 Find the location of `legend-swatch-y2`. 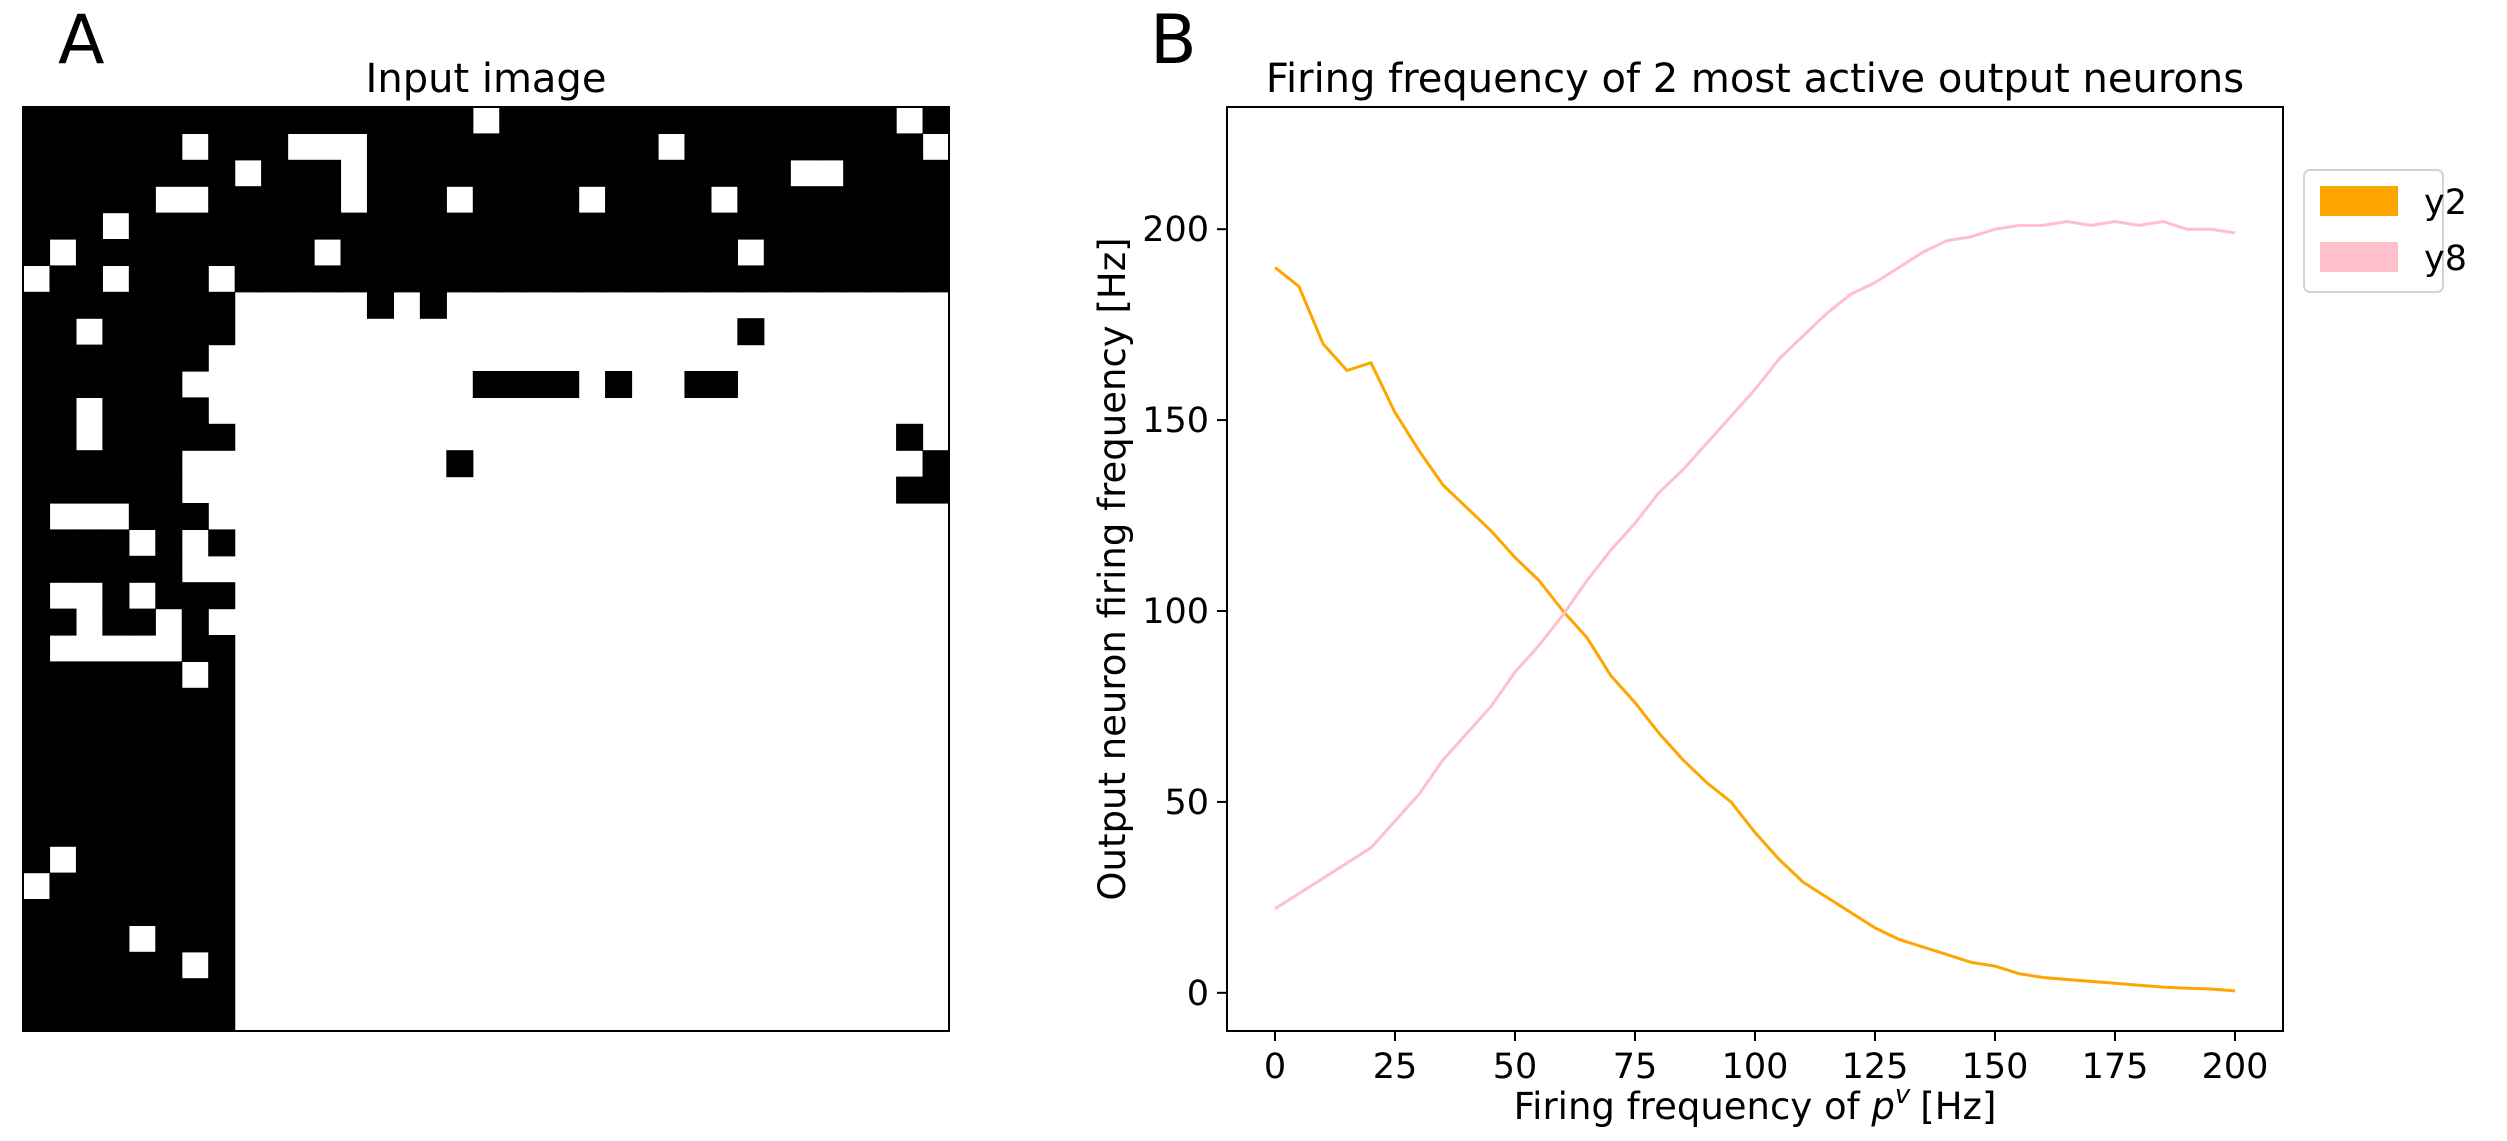

legend-swatch-y2 is located at coordinates (2359, 201).